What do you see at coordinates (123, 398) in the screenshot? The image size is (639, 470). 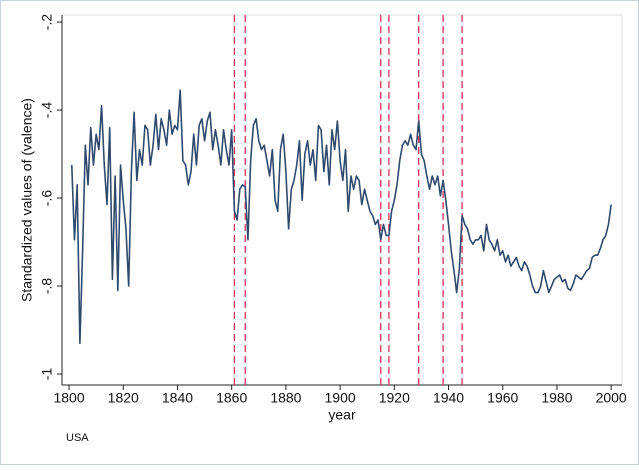 I see `x-tick-label: 1820` at bounding box center [123, 398].